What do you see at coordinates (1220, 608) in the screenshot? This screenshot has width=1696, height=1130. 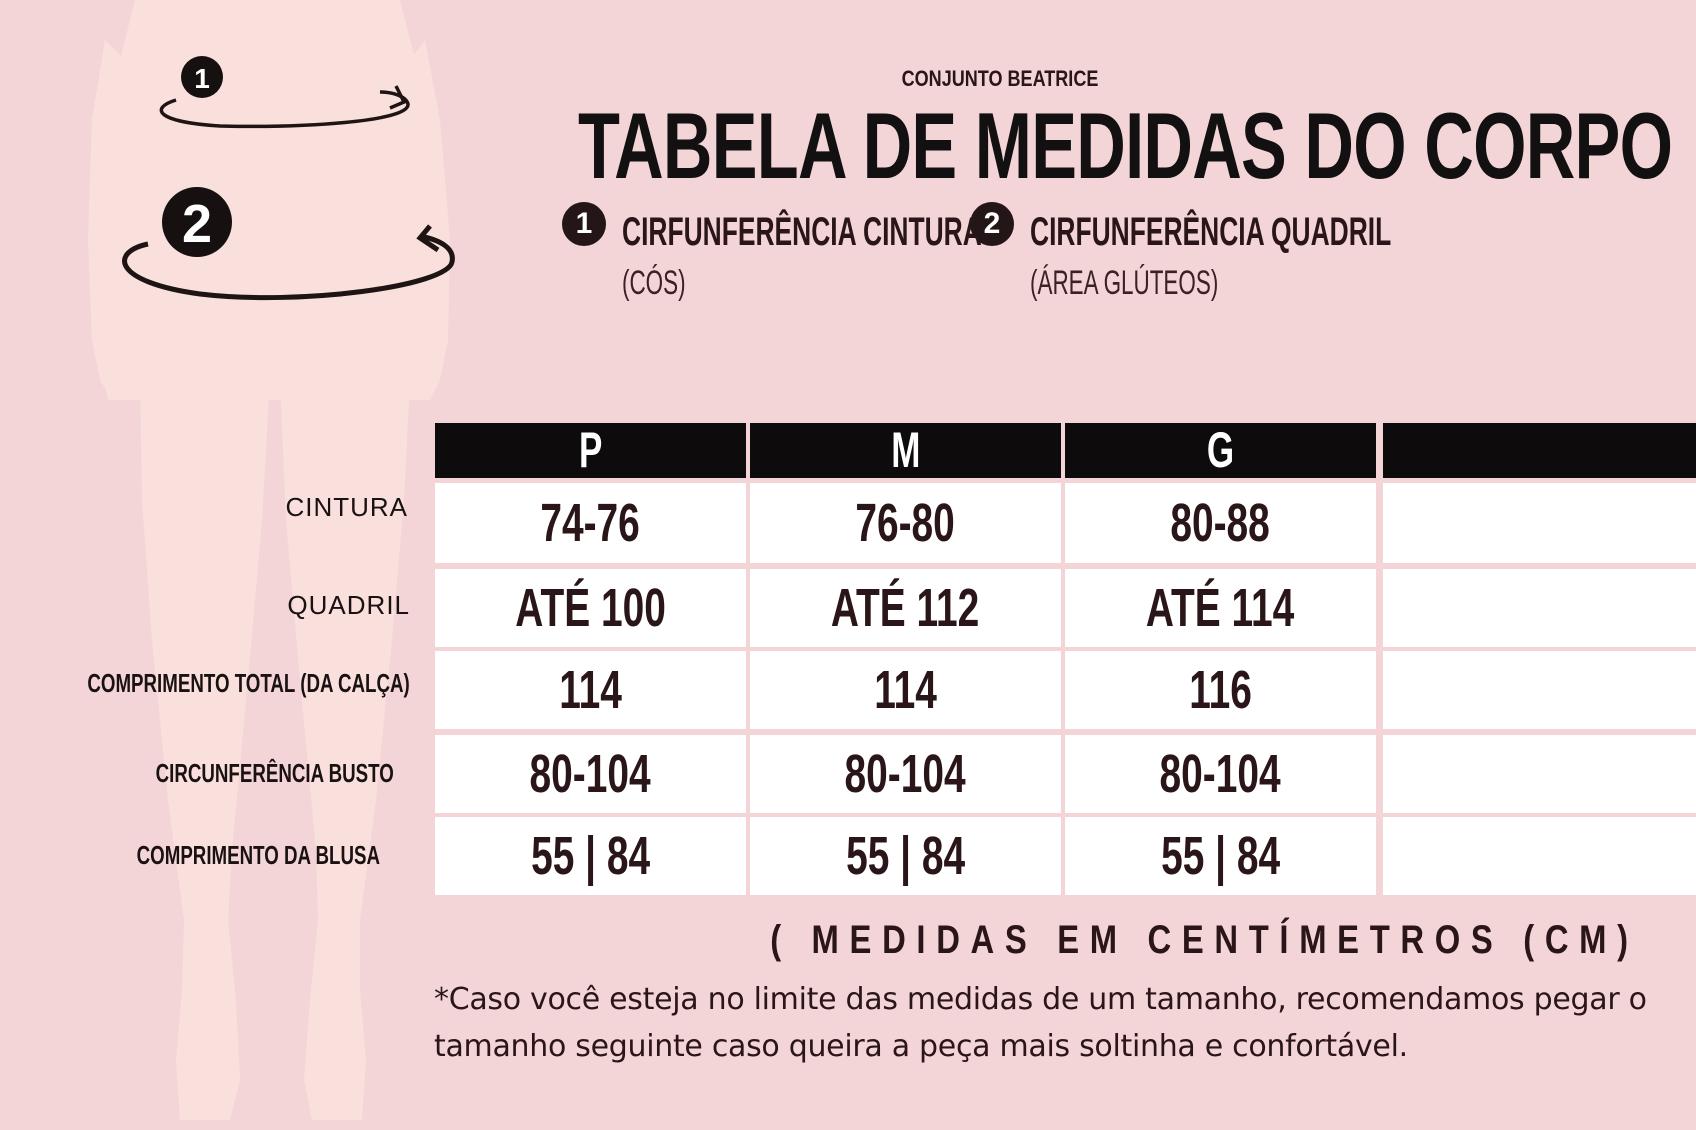 I see `table-cell: ATÉ 114` at bounding box center [1220, 608].